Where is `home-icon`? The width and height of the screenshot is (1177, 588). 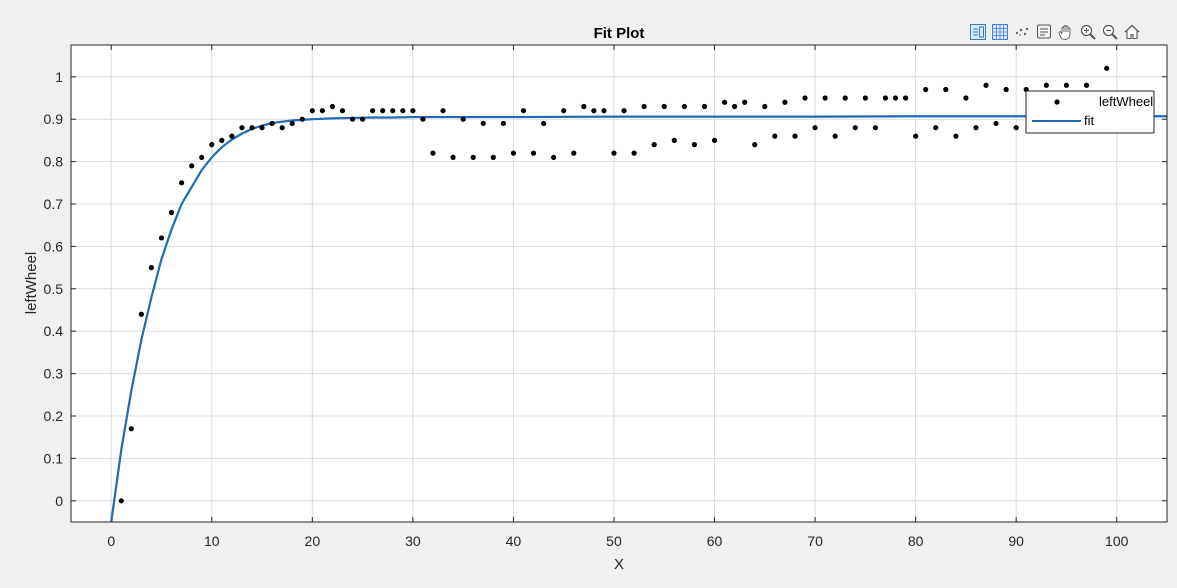 home-icon is located at coordinates (1132, 32).